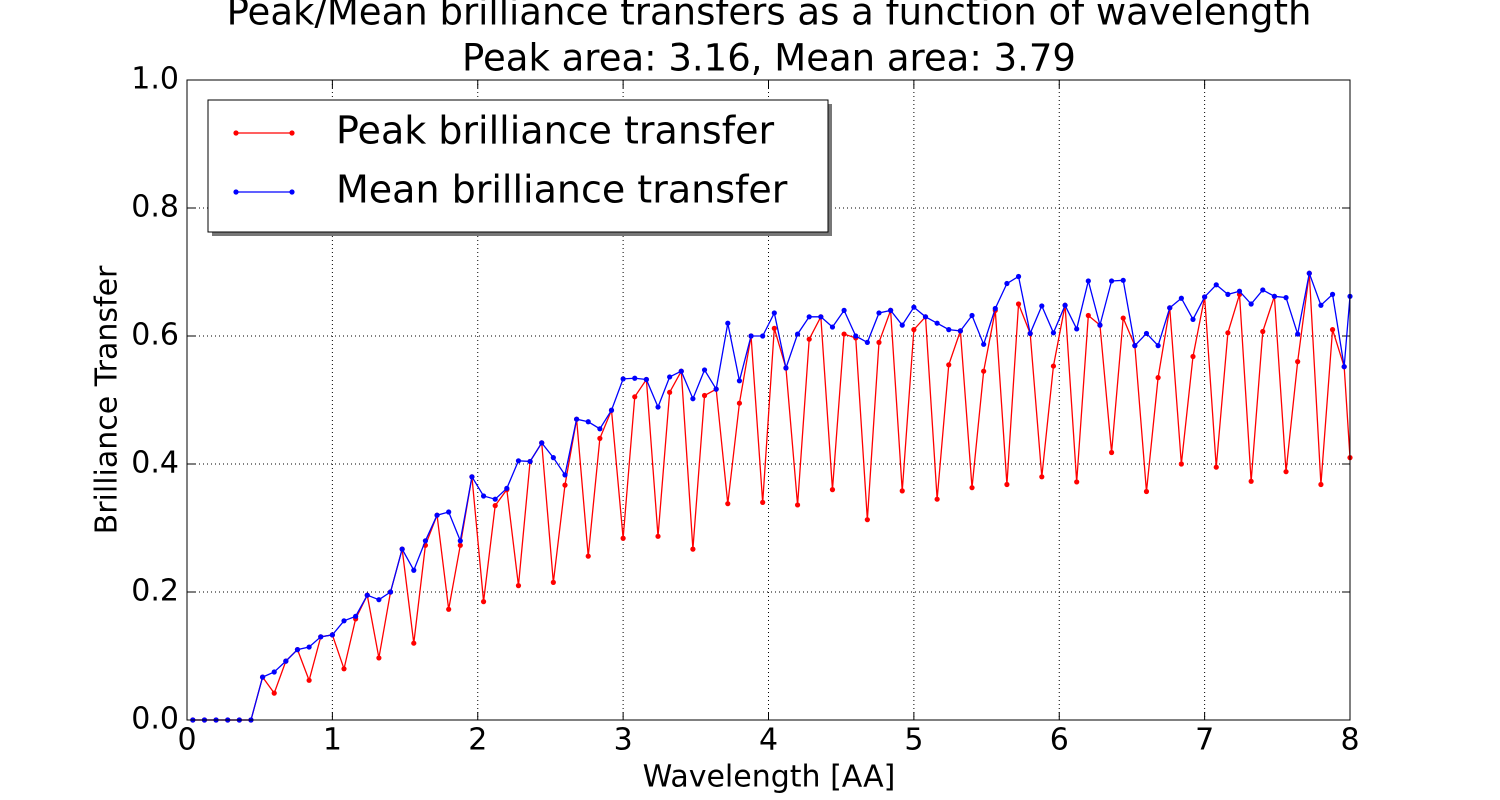  I want to click on x-tick-label: 1, so click(332, 740).